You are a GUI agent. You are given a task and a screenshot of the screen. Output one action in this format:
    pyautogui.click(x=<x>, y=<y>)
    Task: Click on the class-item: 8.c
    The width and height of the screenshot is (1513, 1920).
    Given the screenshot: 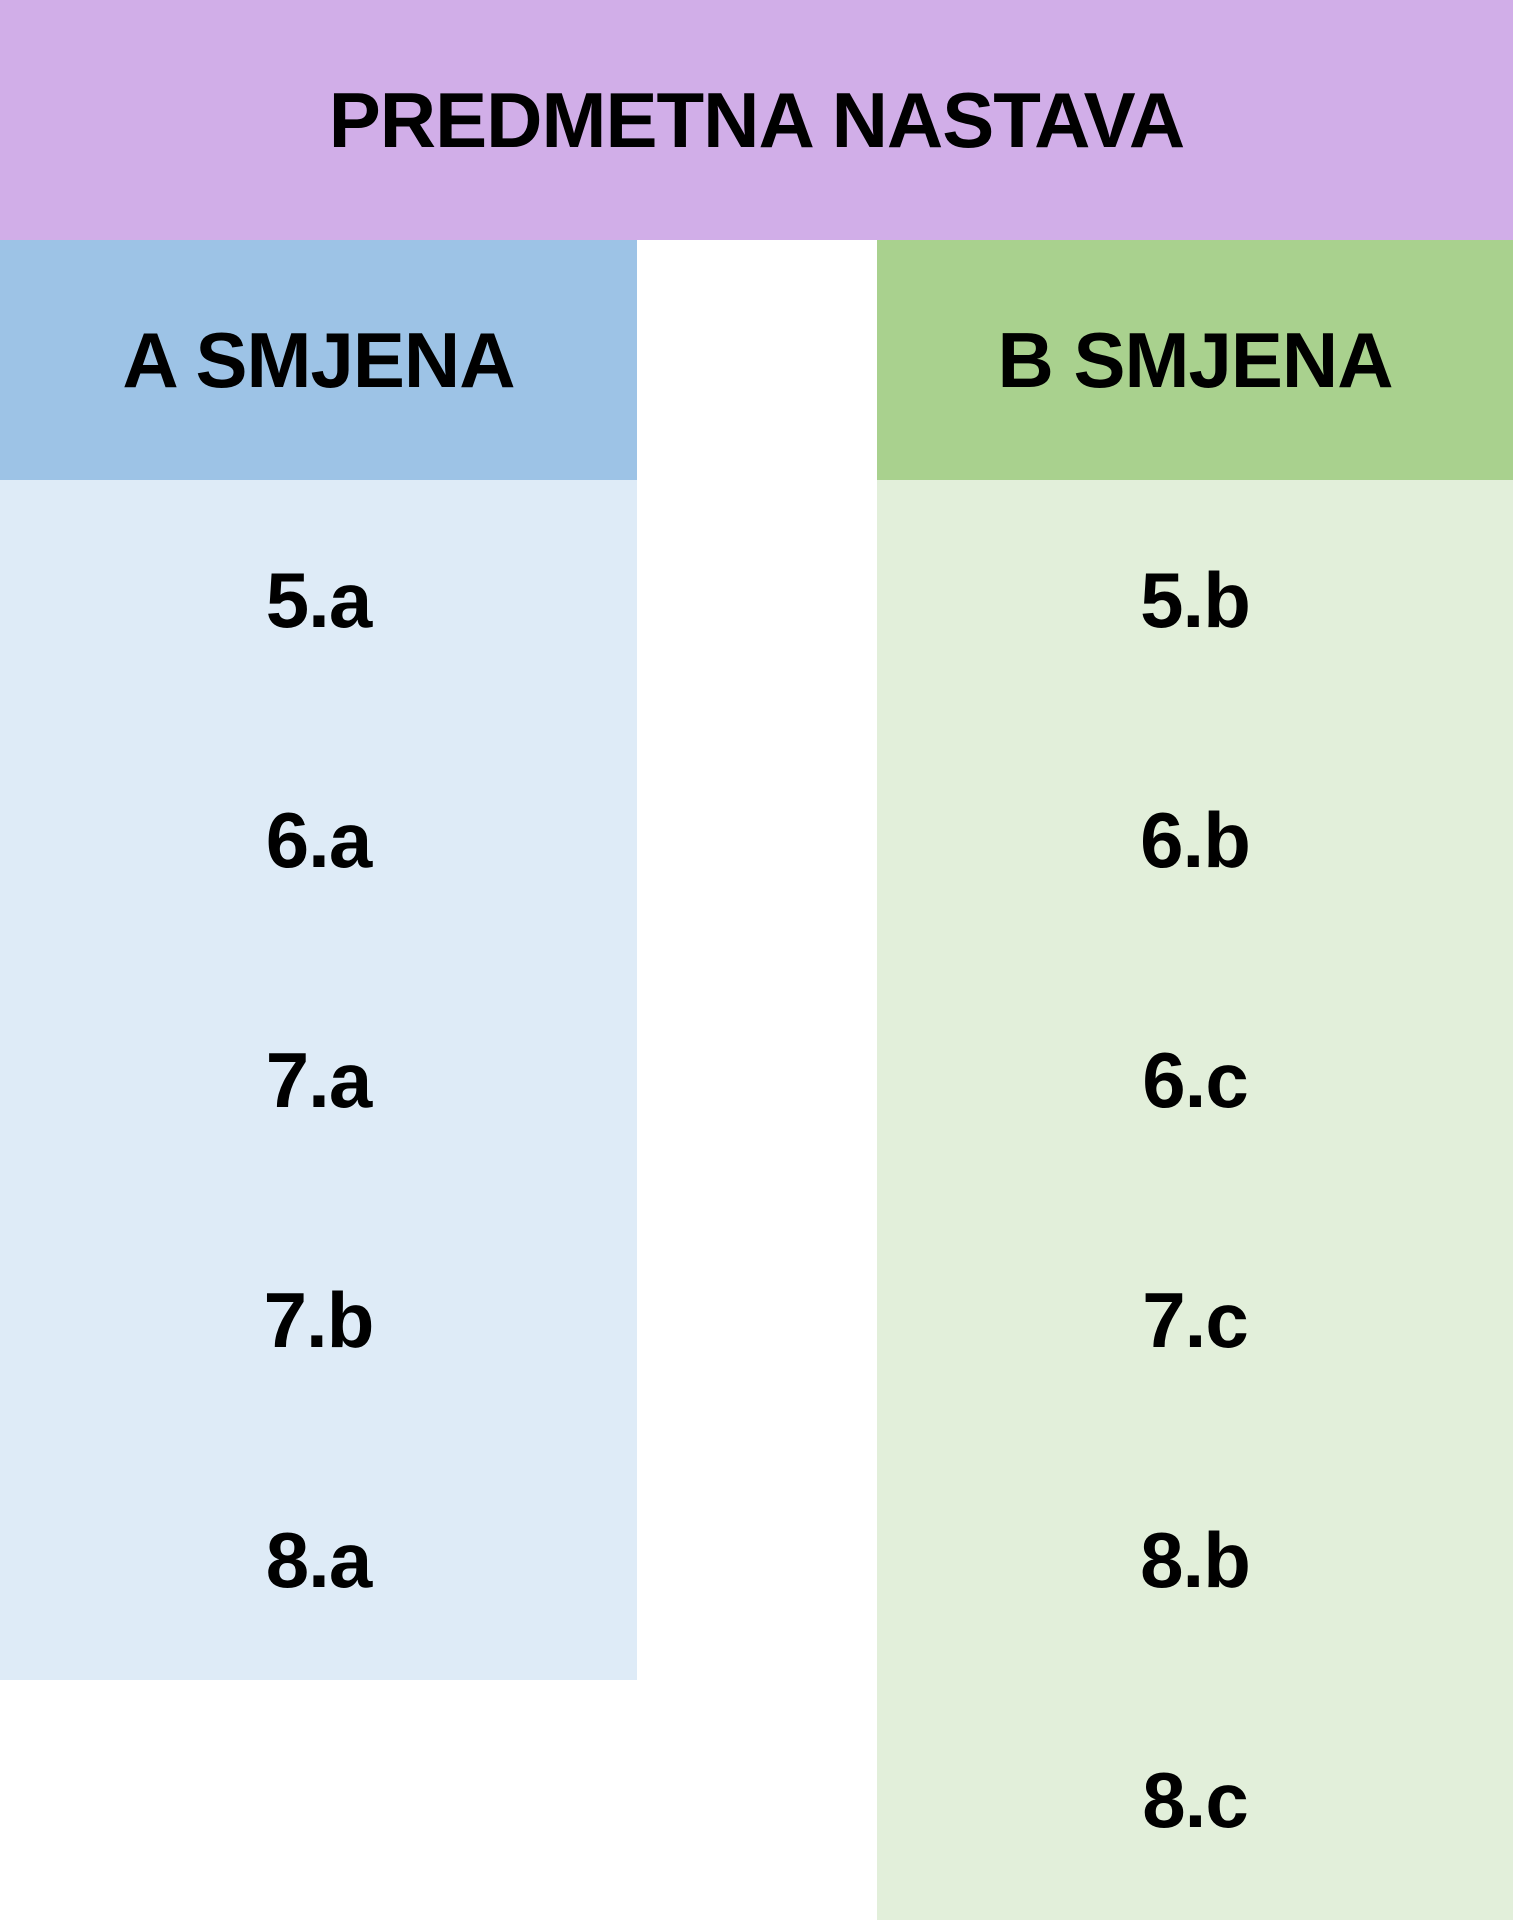 What is the action you would take?
    pyautogui.click(x=1195, y=1800)
    